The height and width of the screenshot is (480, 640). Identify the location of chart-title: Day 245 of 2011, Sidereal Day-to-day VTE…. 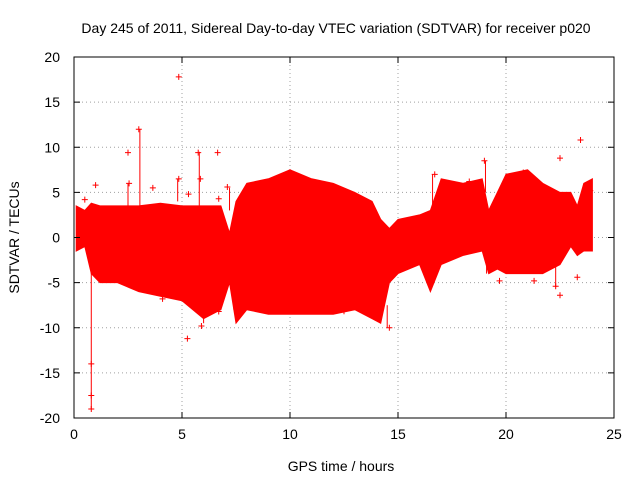
(335, 28).